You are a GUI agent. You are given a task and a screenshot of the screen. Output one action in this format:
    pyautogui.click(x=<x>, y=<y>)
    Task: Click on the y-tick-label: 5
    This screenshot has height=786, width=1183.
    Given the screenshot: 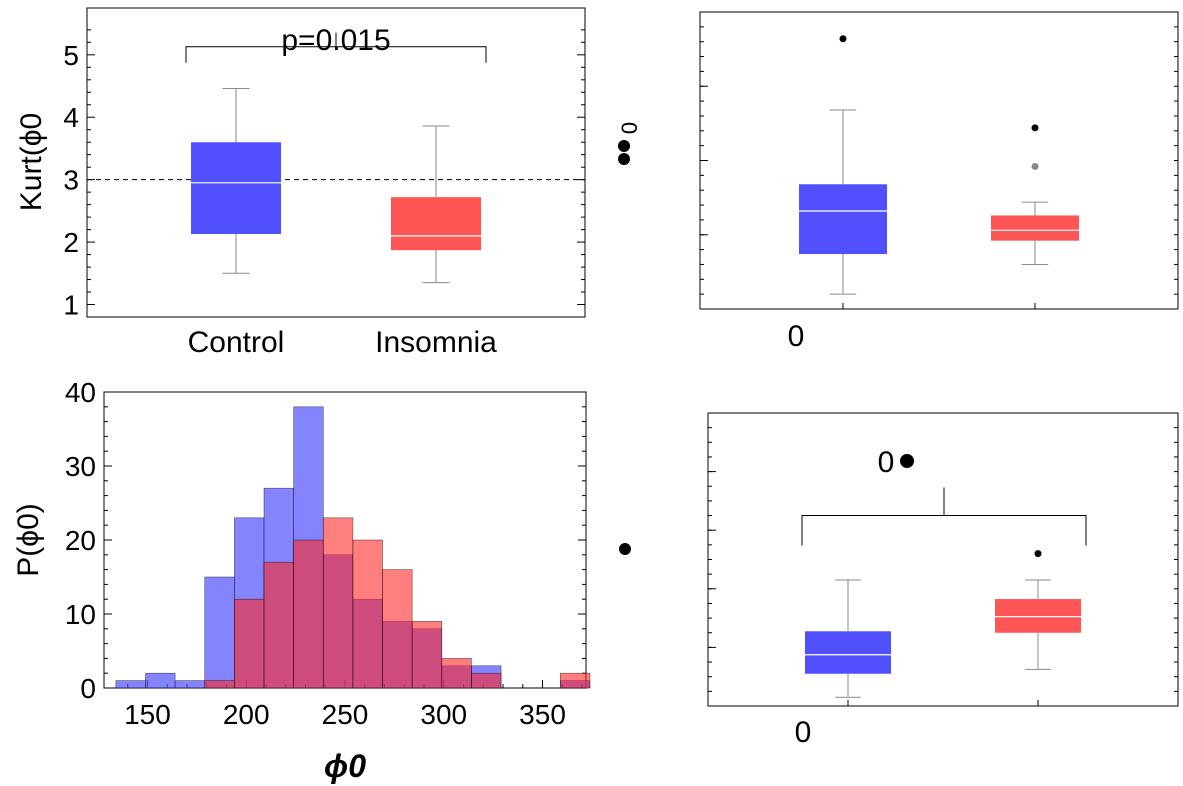 What is the action you would take?
    pyautogui.click(x=71, y=55)
    